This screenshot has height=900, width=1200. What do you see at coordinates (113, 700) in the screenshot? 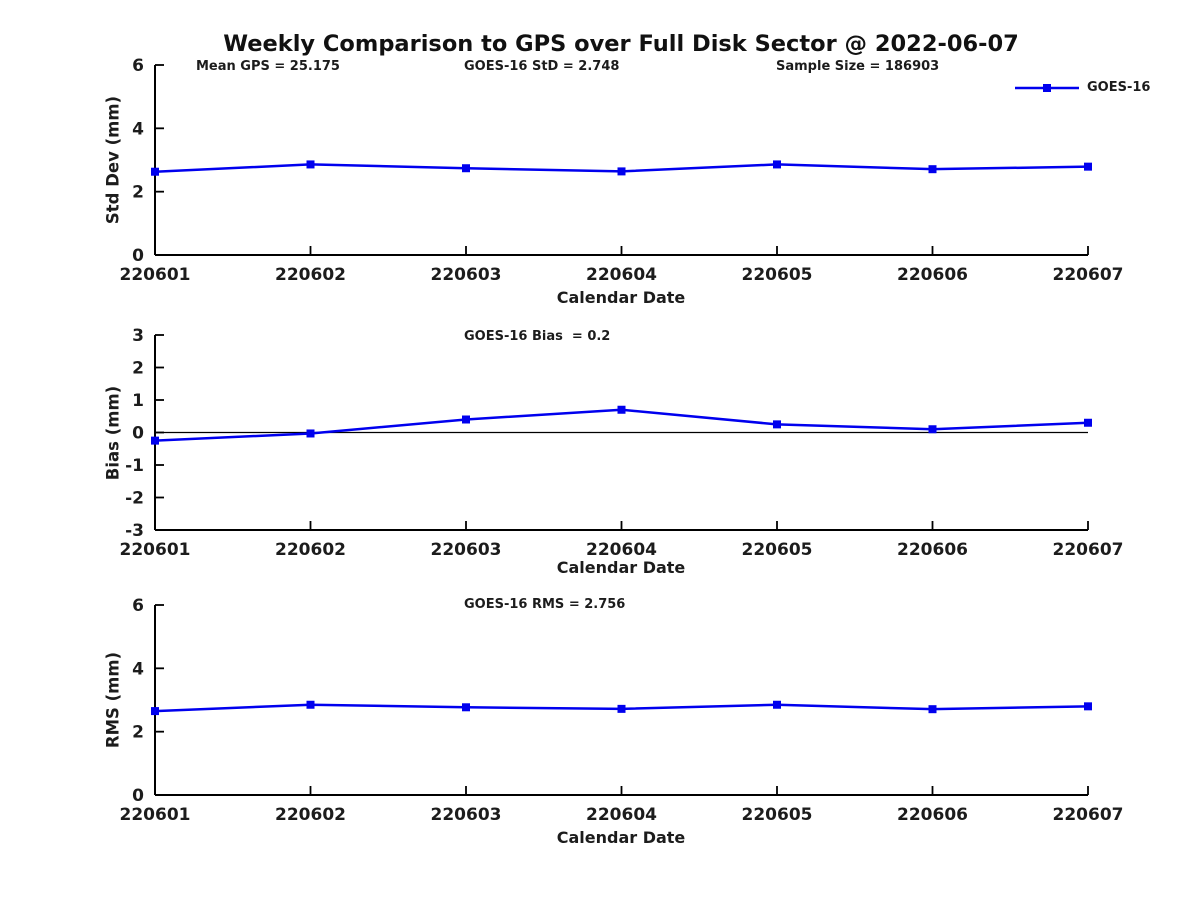
I see `ylabel-rms: RMS (mm)` at bounding box center [113, 700].